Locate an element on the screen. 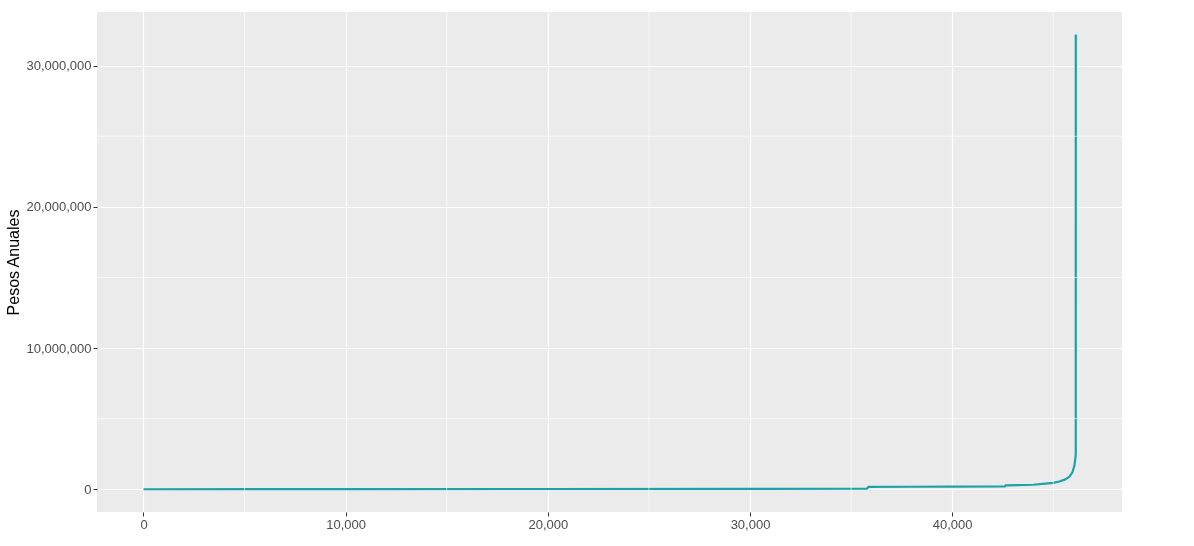  y-axis-title: Pesos Anuales is located at coordinates (14, 262).